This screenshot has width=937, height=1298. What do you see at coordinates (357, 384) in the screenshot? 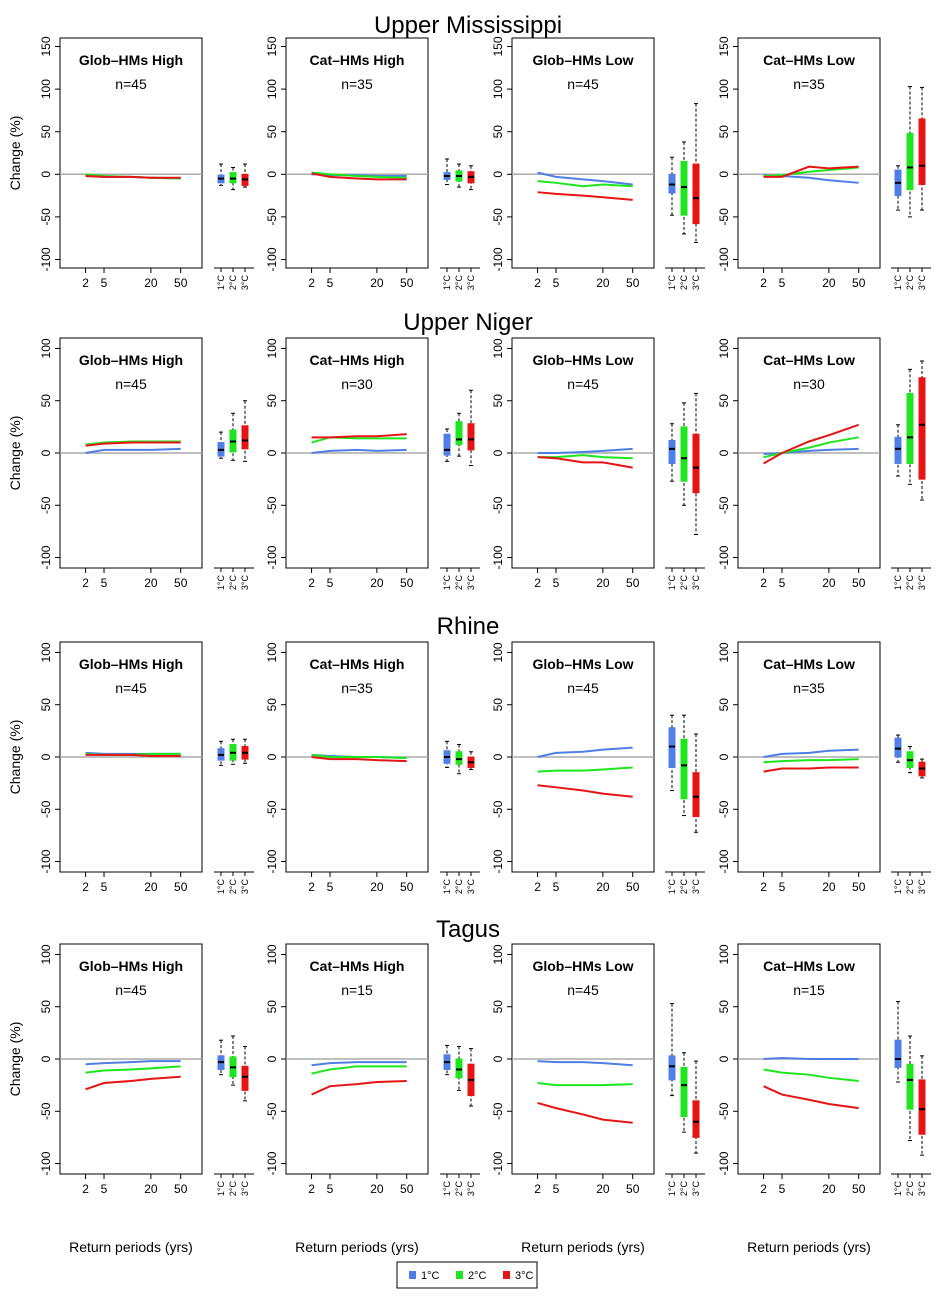
I see `sample-size: n=30` at bounding box center [357, 384].